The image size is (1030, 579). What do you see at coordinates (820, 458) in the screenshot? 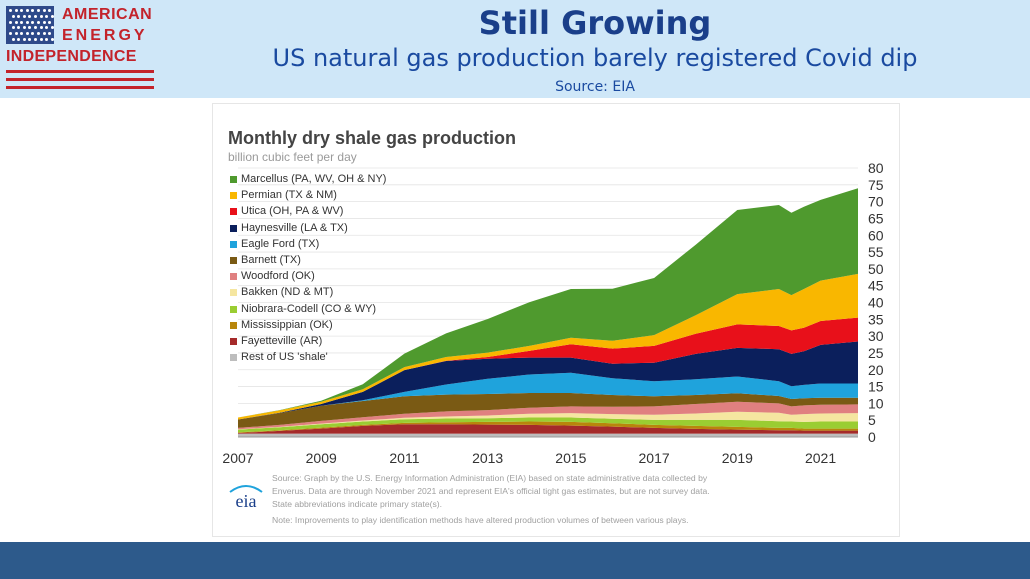
I see `x-tick-label: 2021` at bounding box center [820, 458].